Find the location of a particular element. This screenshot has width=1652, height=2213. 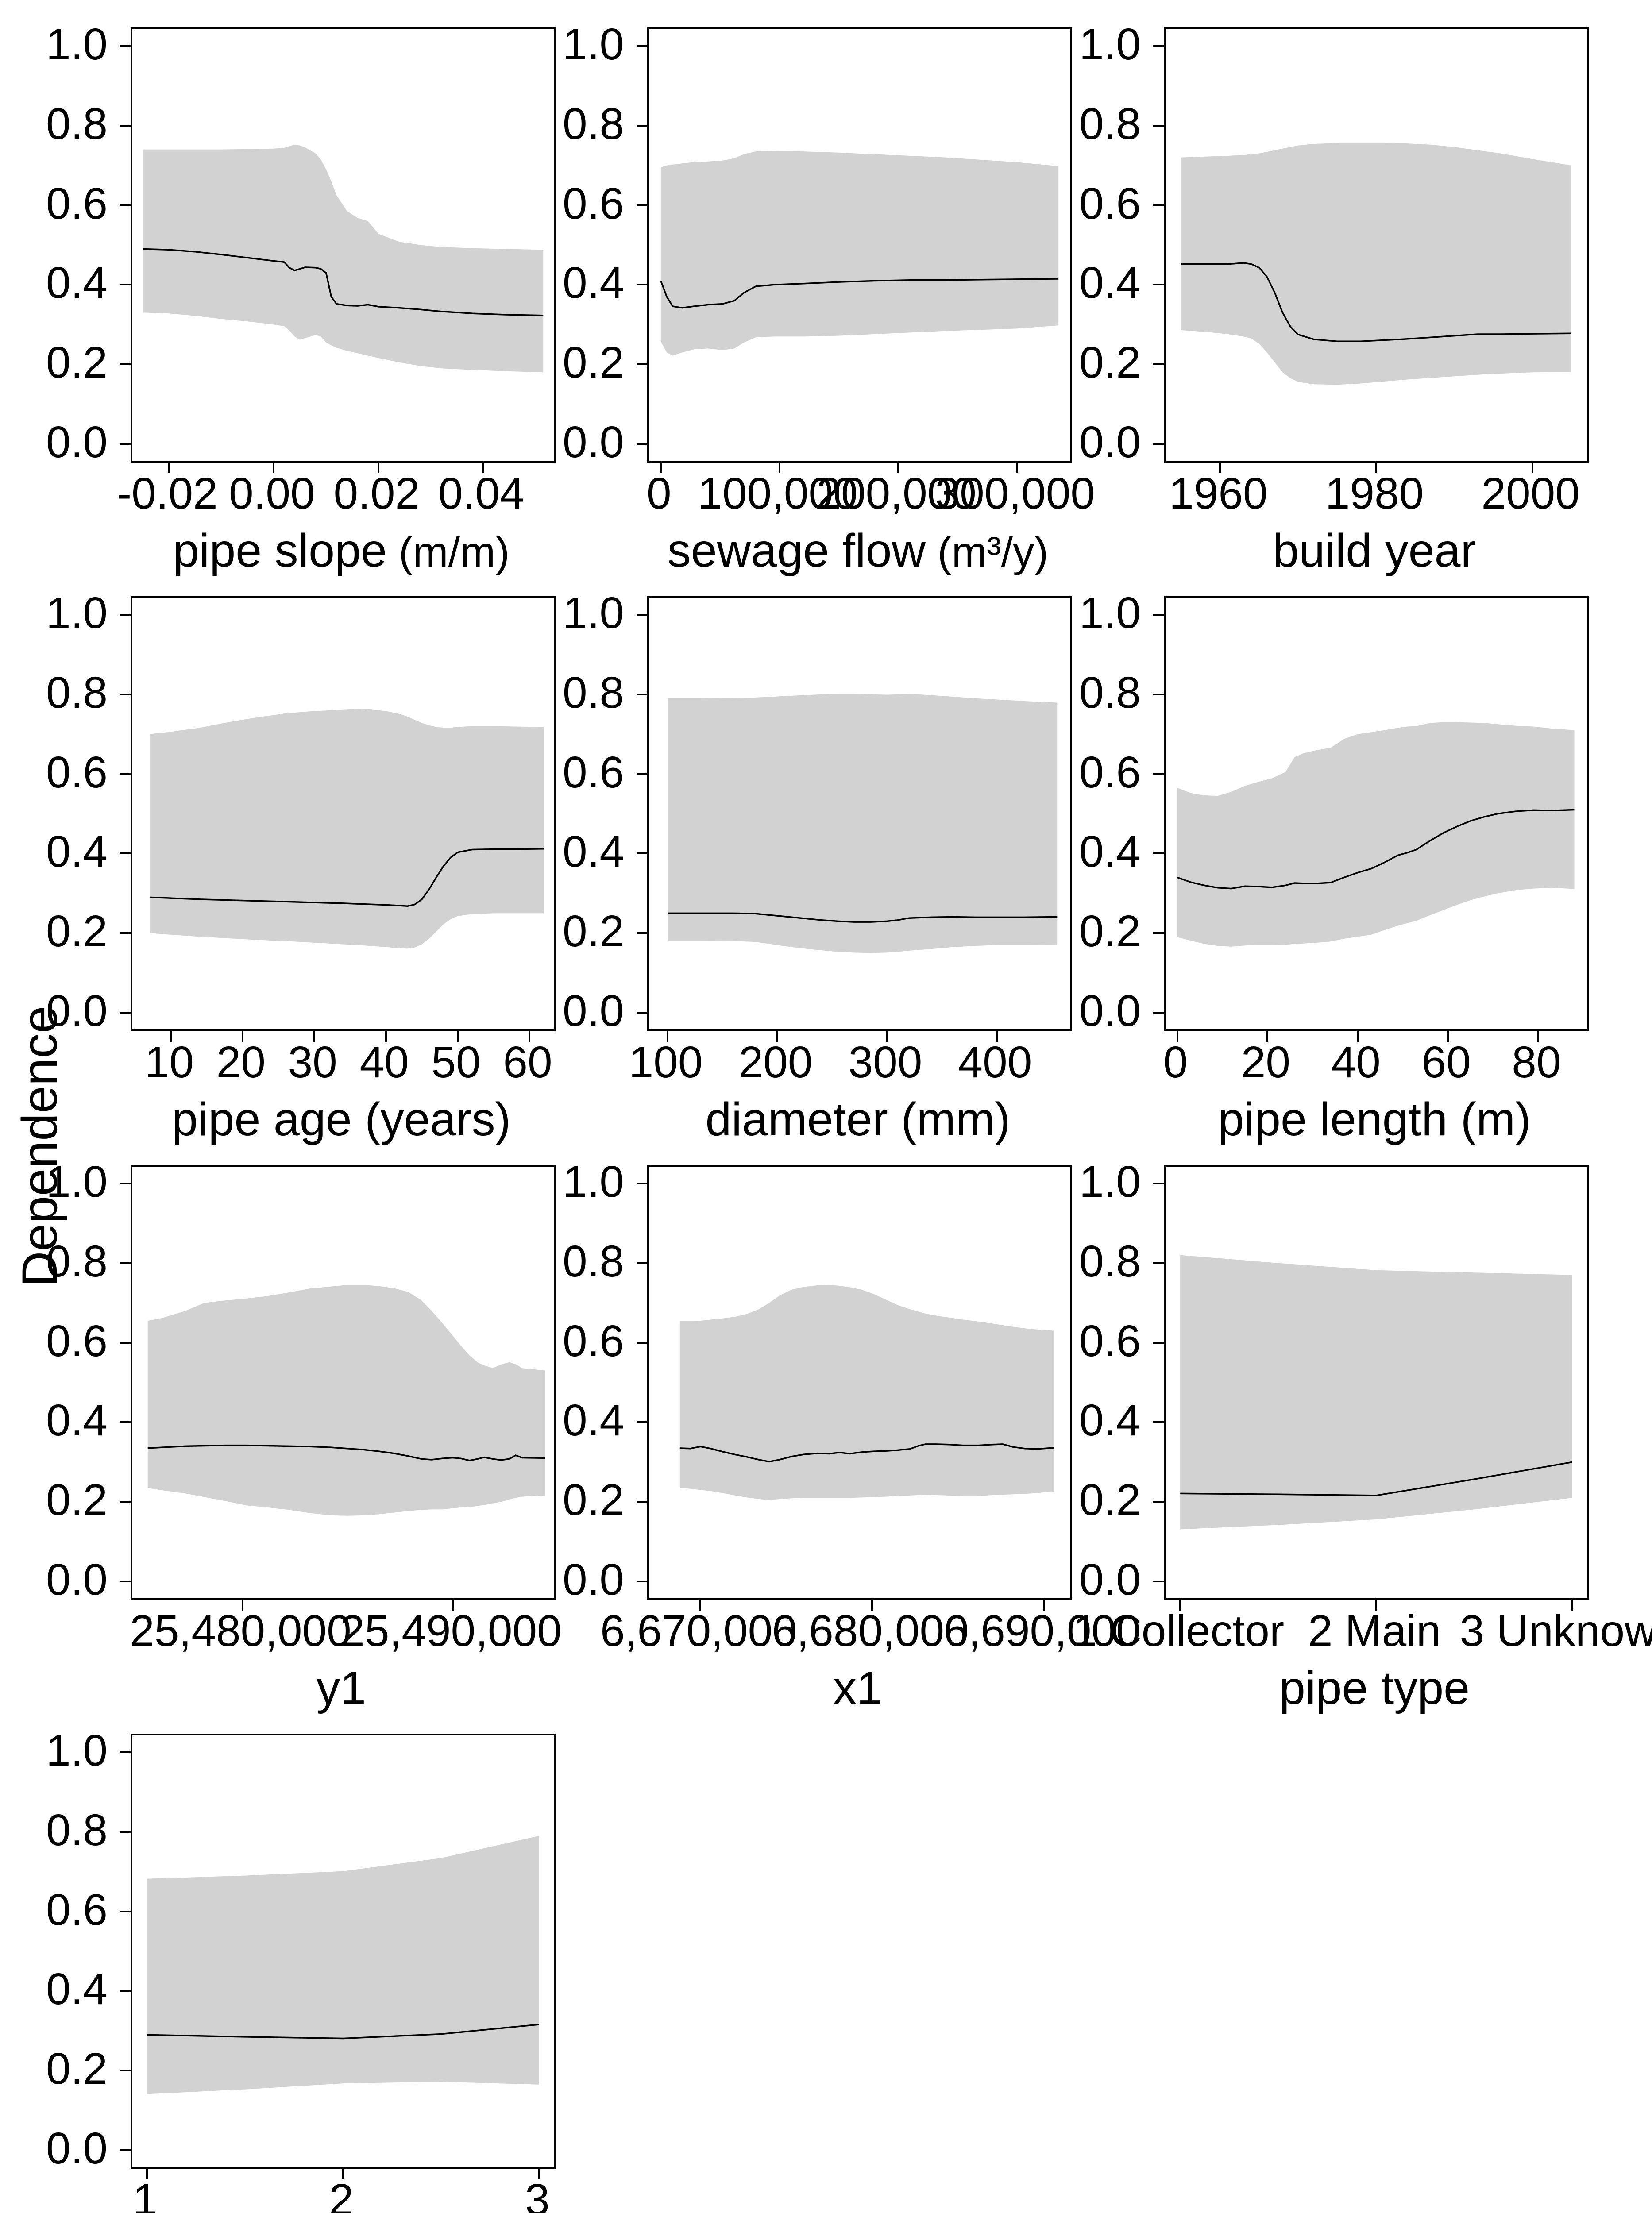

x-tick-label: 0.02 is located at coordinates (376, 493).